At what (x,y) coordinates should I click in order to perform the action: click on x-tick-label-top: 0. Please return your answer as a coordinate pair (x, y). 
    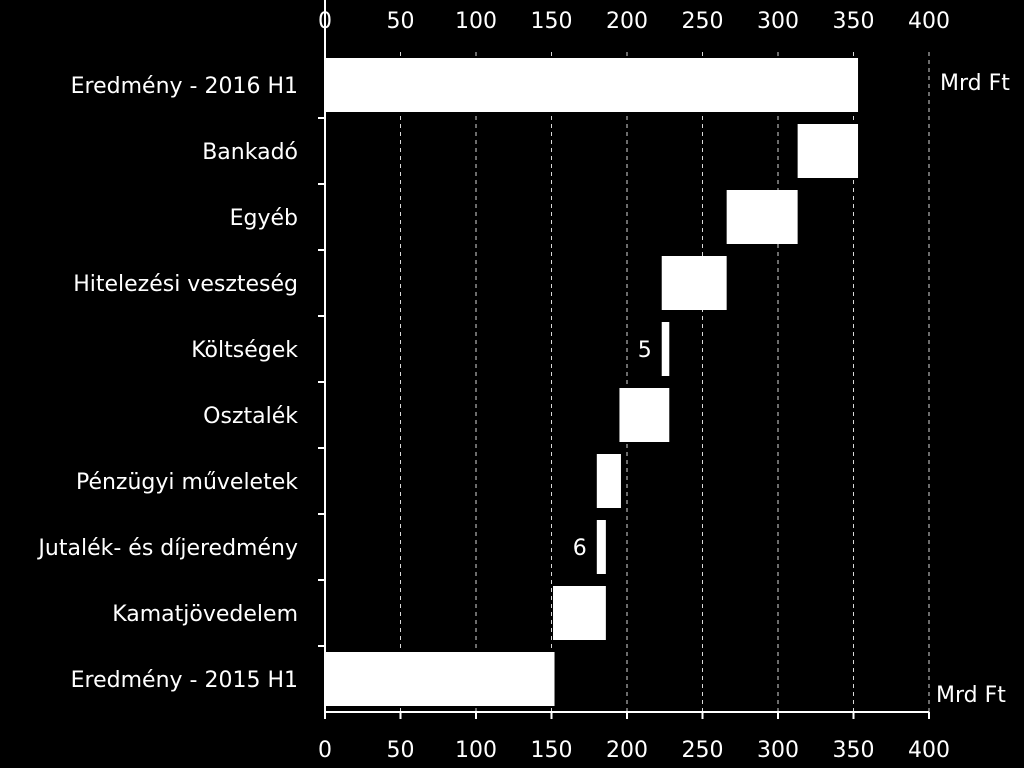
    Looking at the image, I should click on (325, 21).